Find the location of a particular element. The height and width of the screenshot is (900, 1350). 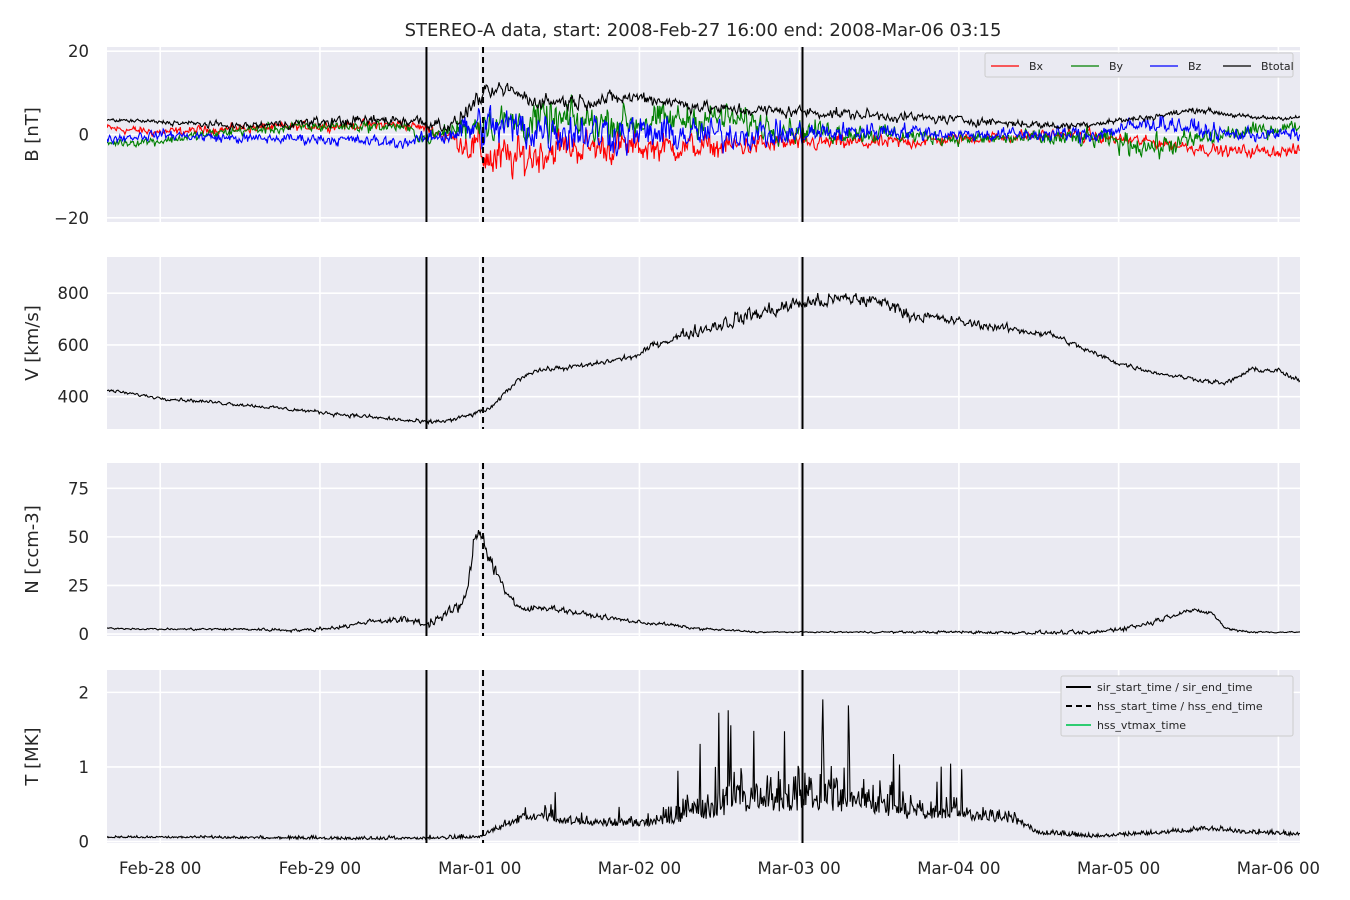

y-tick-label: 20 is located at coordinates (78, 51).